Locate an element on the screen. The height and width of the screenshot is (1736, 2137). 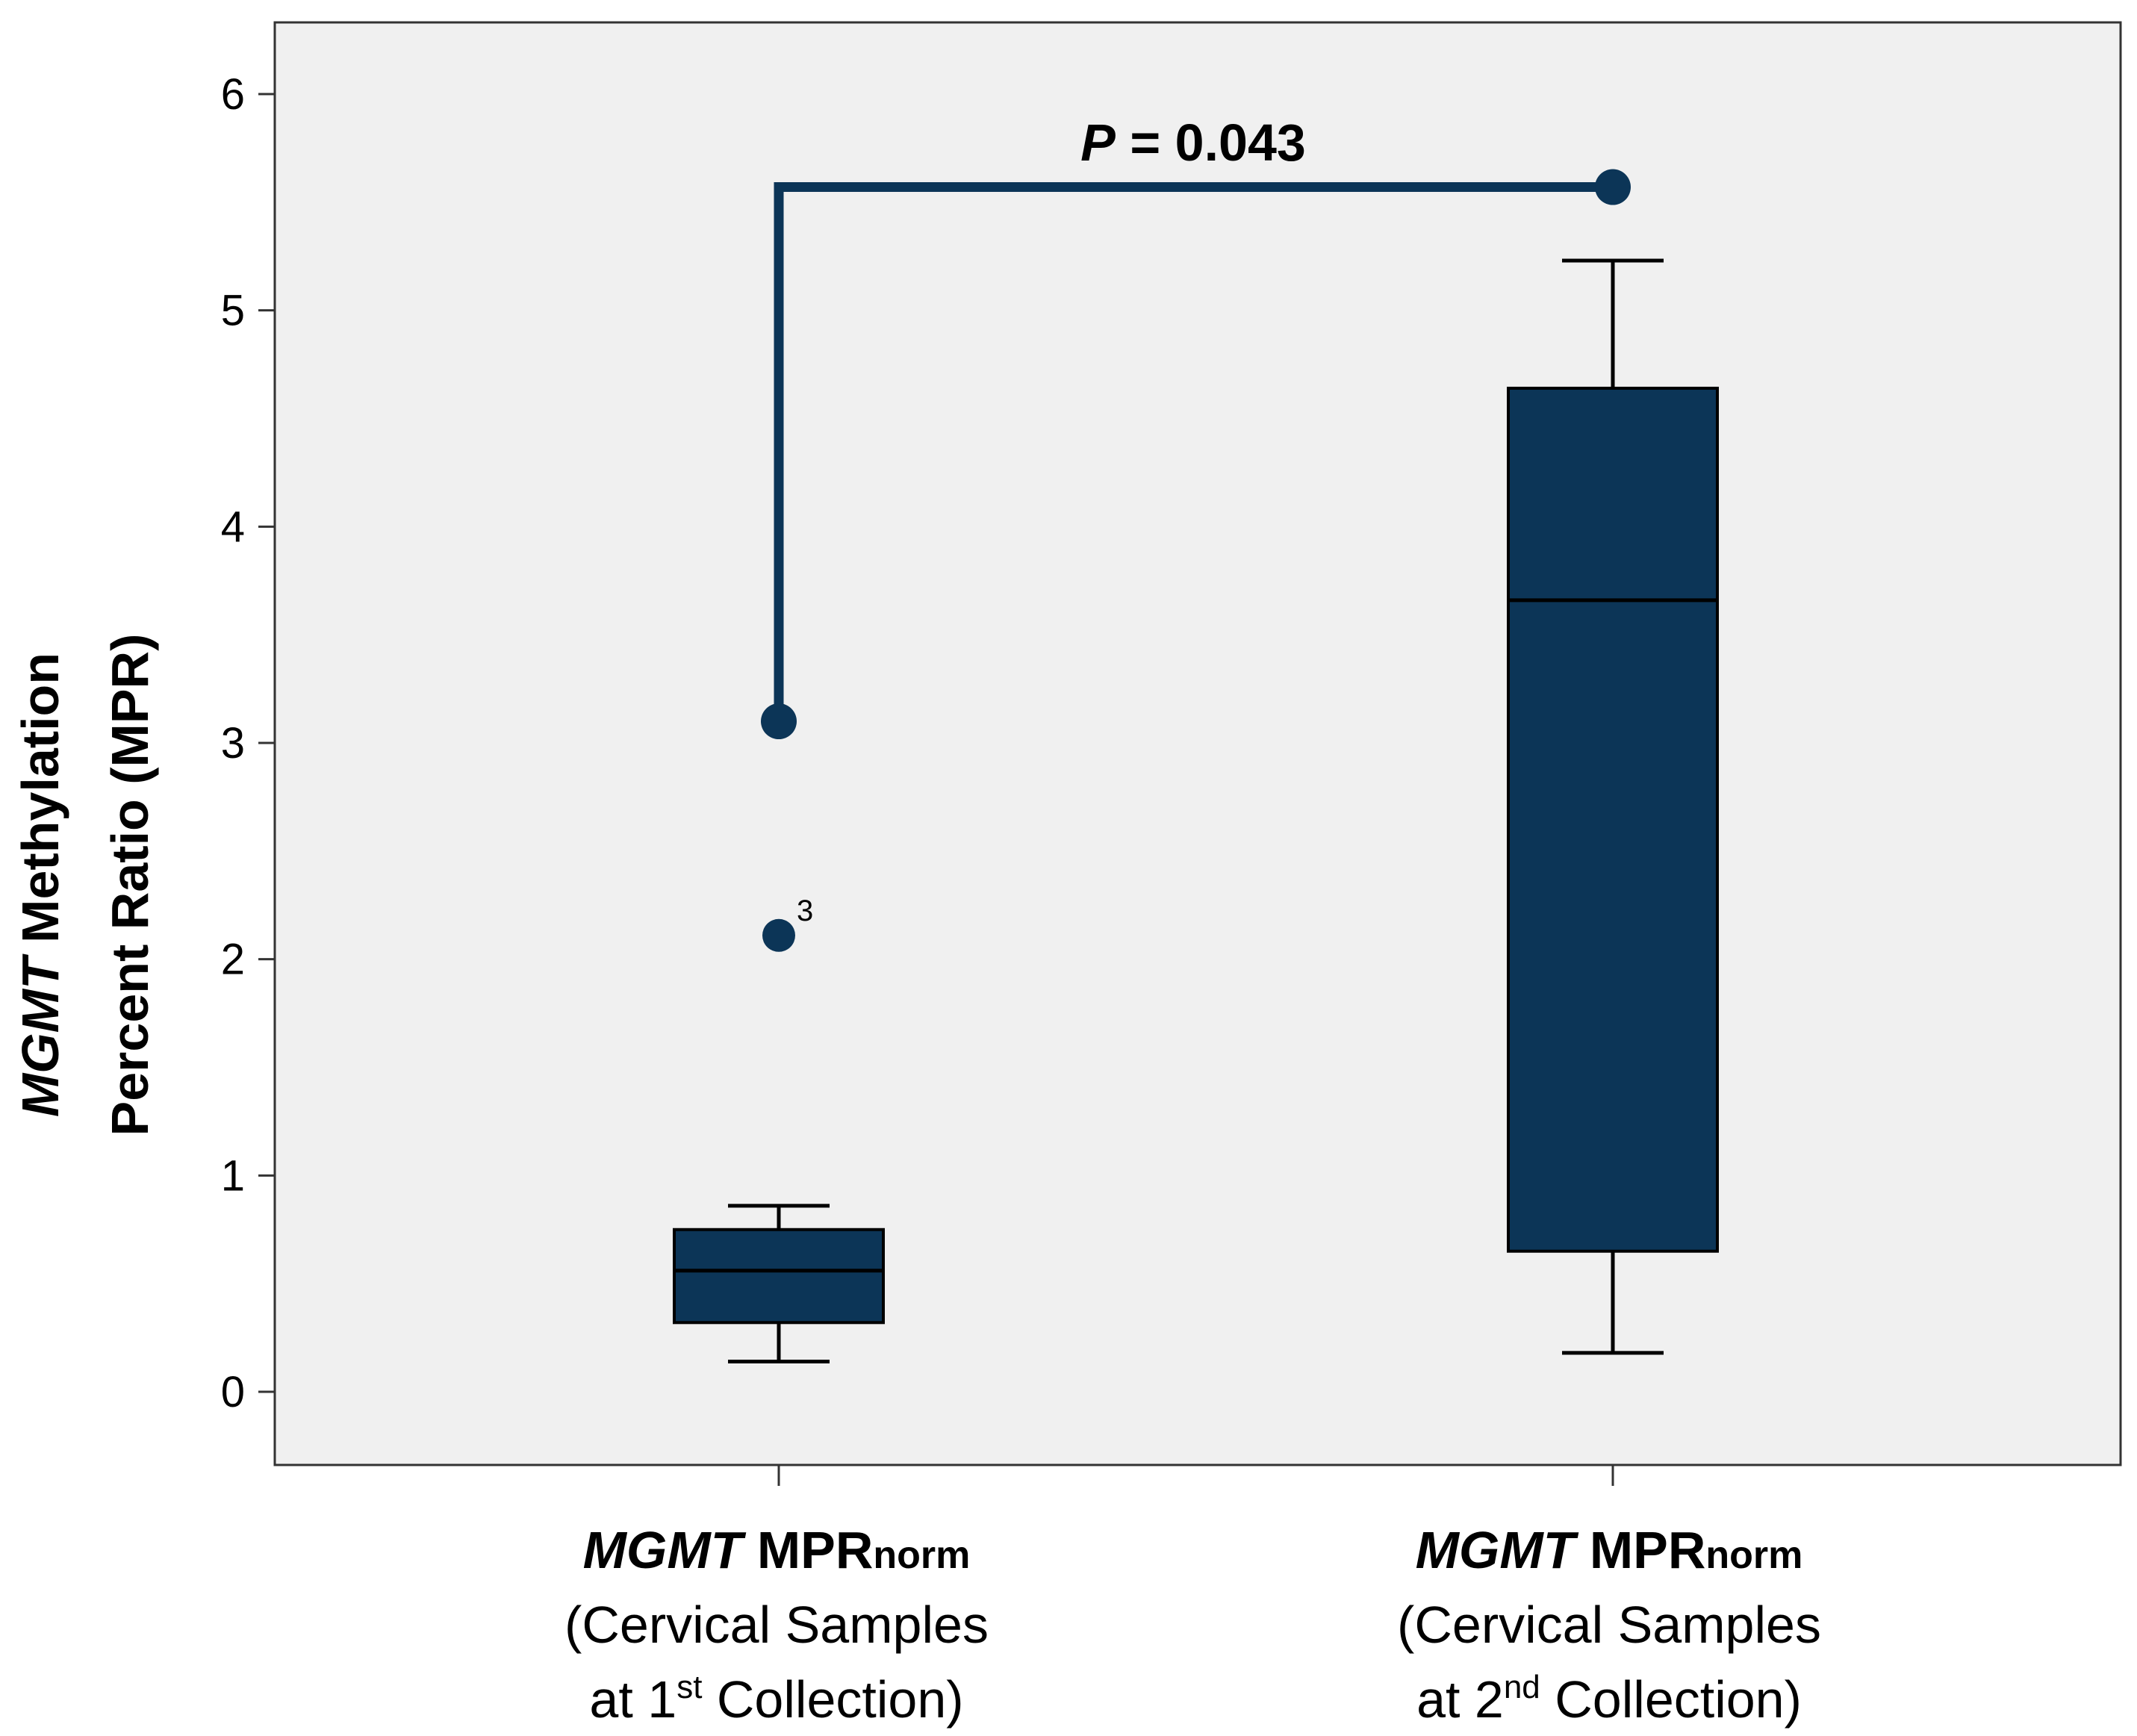
box-group-1: 3 is located at coordinates (779, 1129).